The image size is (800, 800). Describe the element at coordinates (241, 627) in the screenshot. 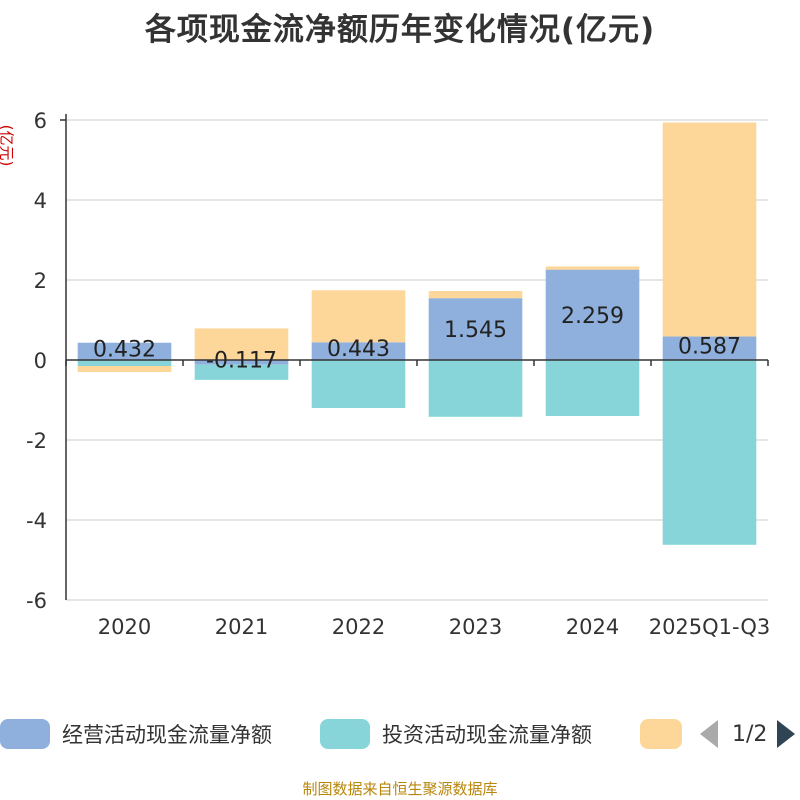

I see `x-tick-label-2021: 2021` at that location.